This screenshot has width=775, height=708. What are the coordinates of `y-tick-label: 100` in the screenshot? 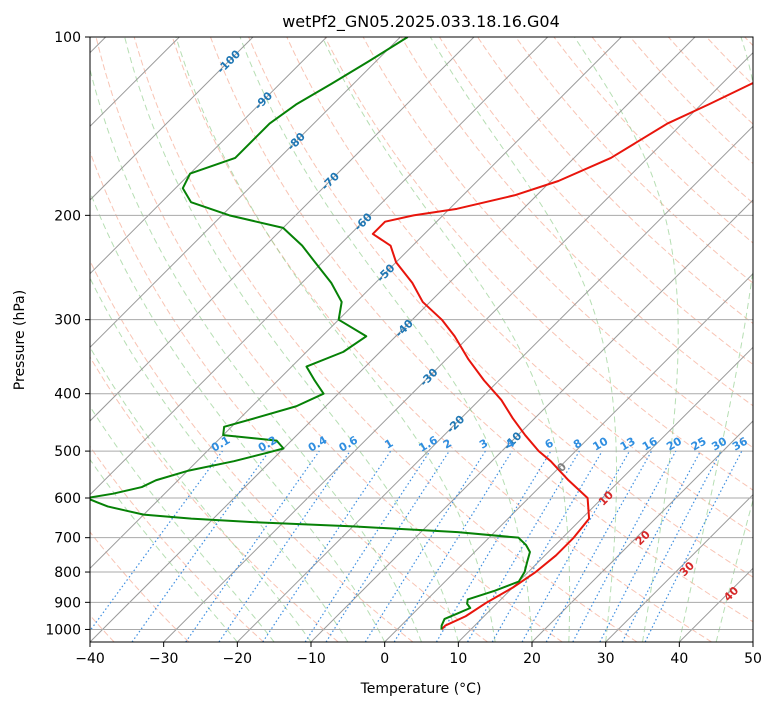 It's located at (67, 38).